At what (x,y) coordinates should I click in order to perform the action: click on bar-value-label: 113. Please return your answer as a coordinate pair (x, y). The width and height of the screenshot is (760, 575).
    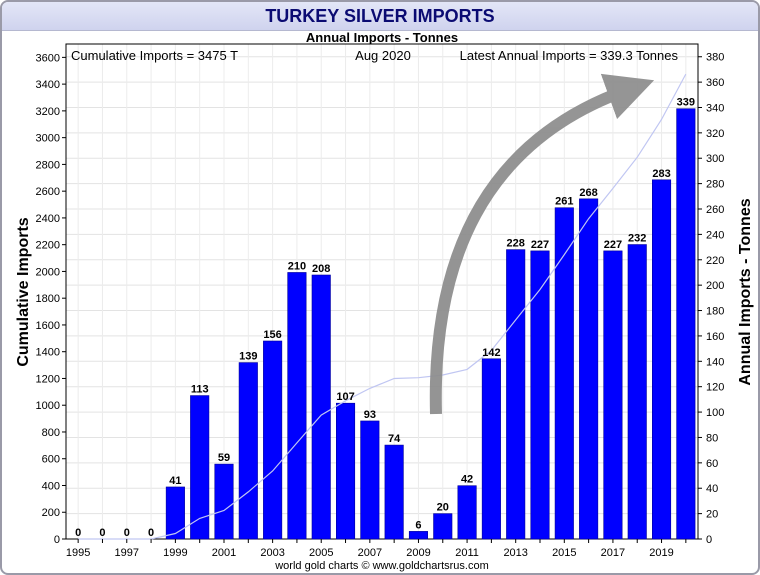
    Looking at the image, I should click on (200, 390).